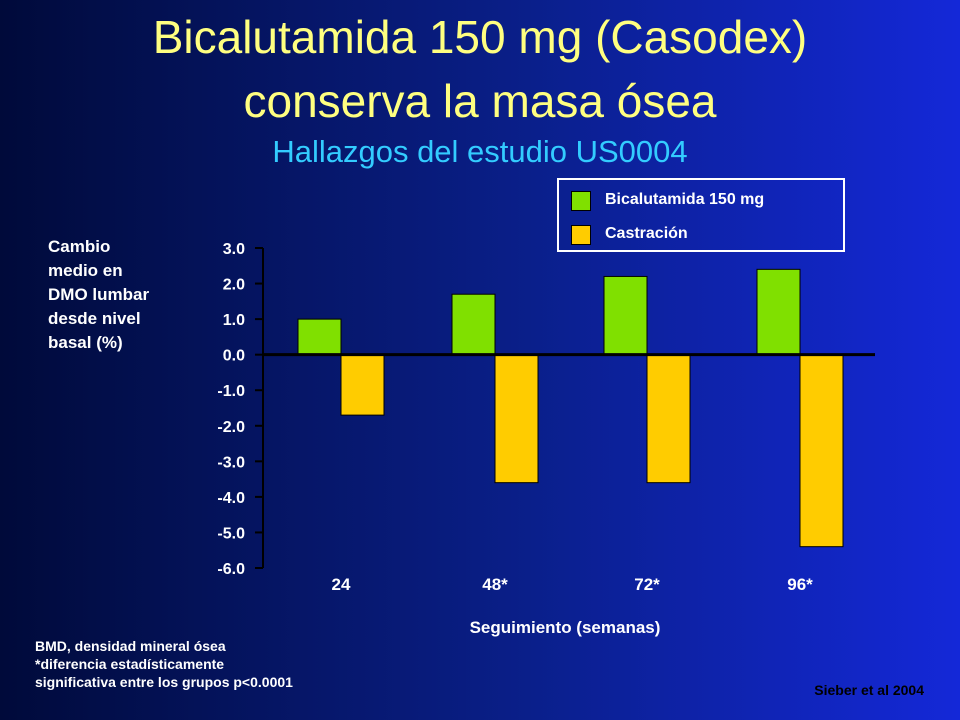  I want to click on x-tick-label: 72*, so click(647, 584).